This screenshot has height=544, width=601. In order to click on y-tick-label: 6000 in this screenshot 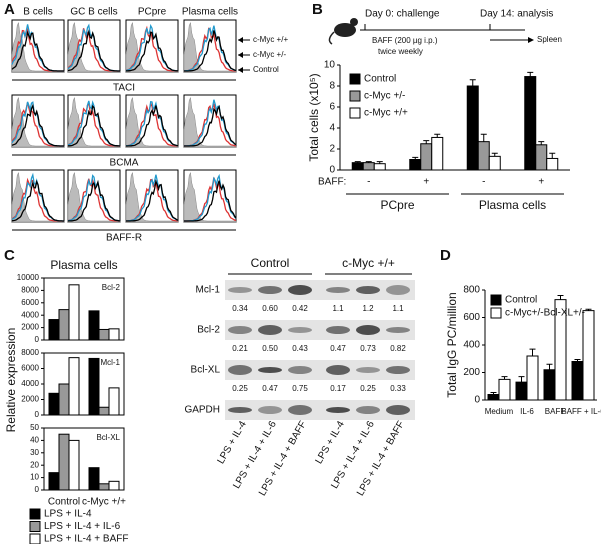, I will do `click(30, 368)`.